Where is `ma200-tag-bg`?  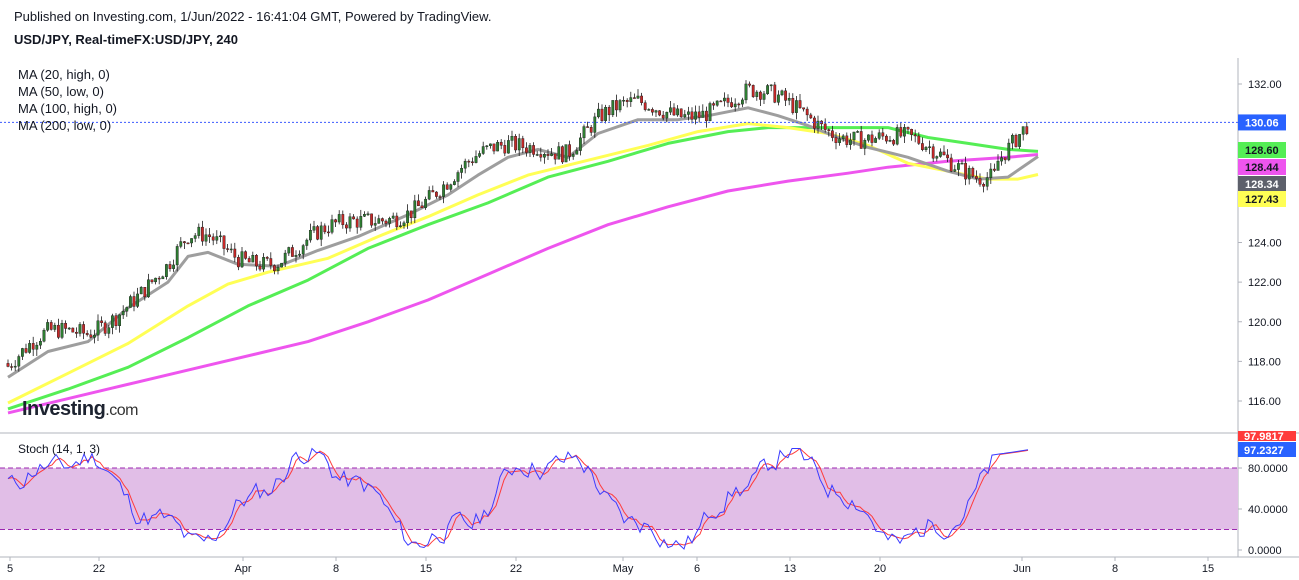
ma200-tag-bg is located at coordinates (1262, 167).